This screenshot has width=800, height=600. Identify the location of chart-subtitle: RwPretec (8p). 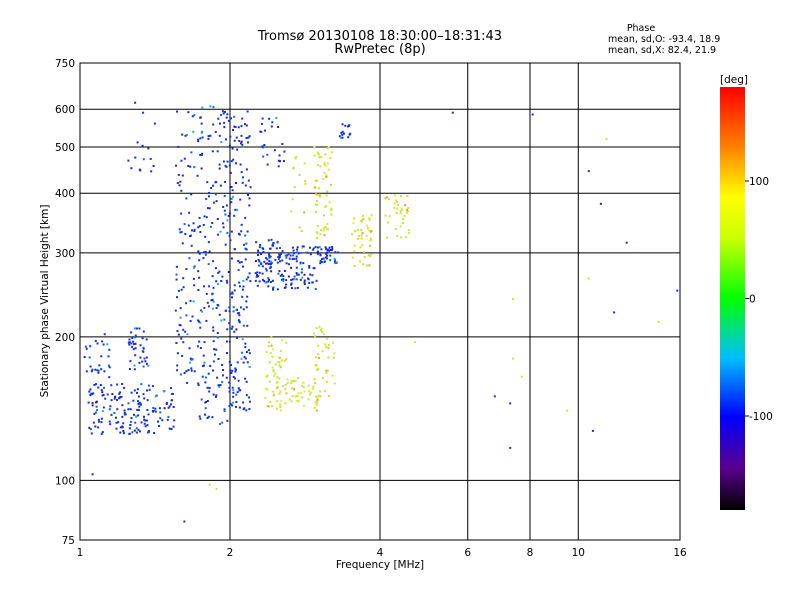
(379, 49).